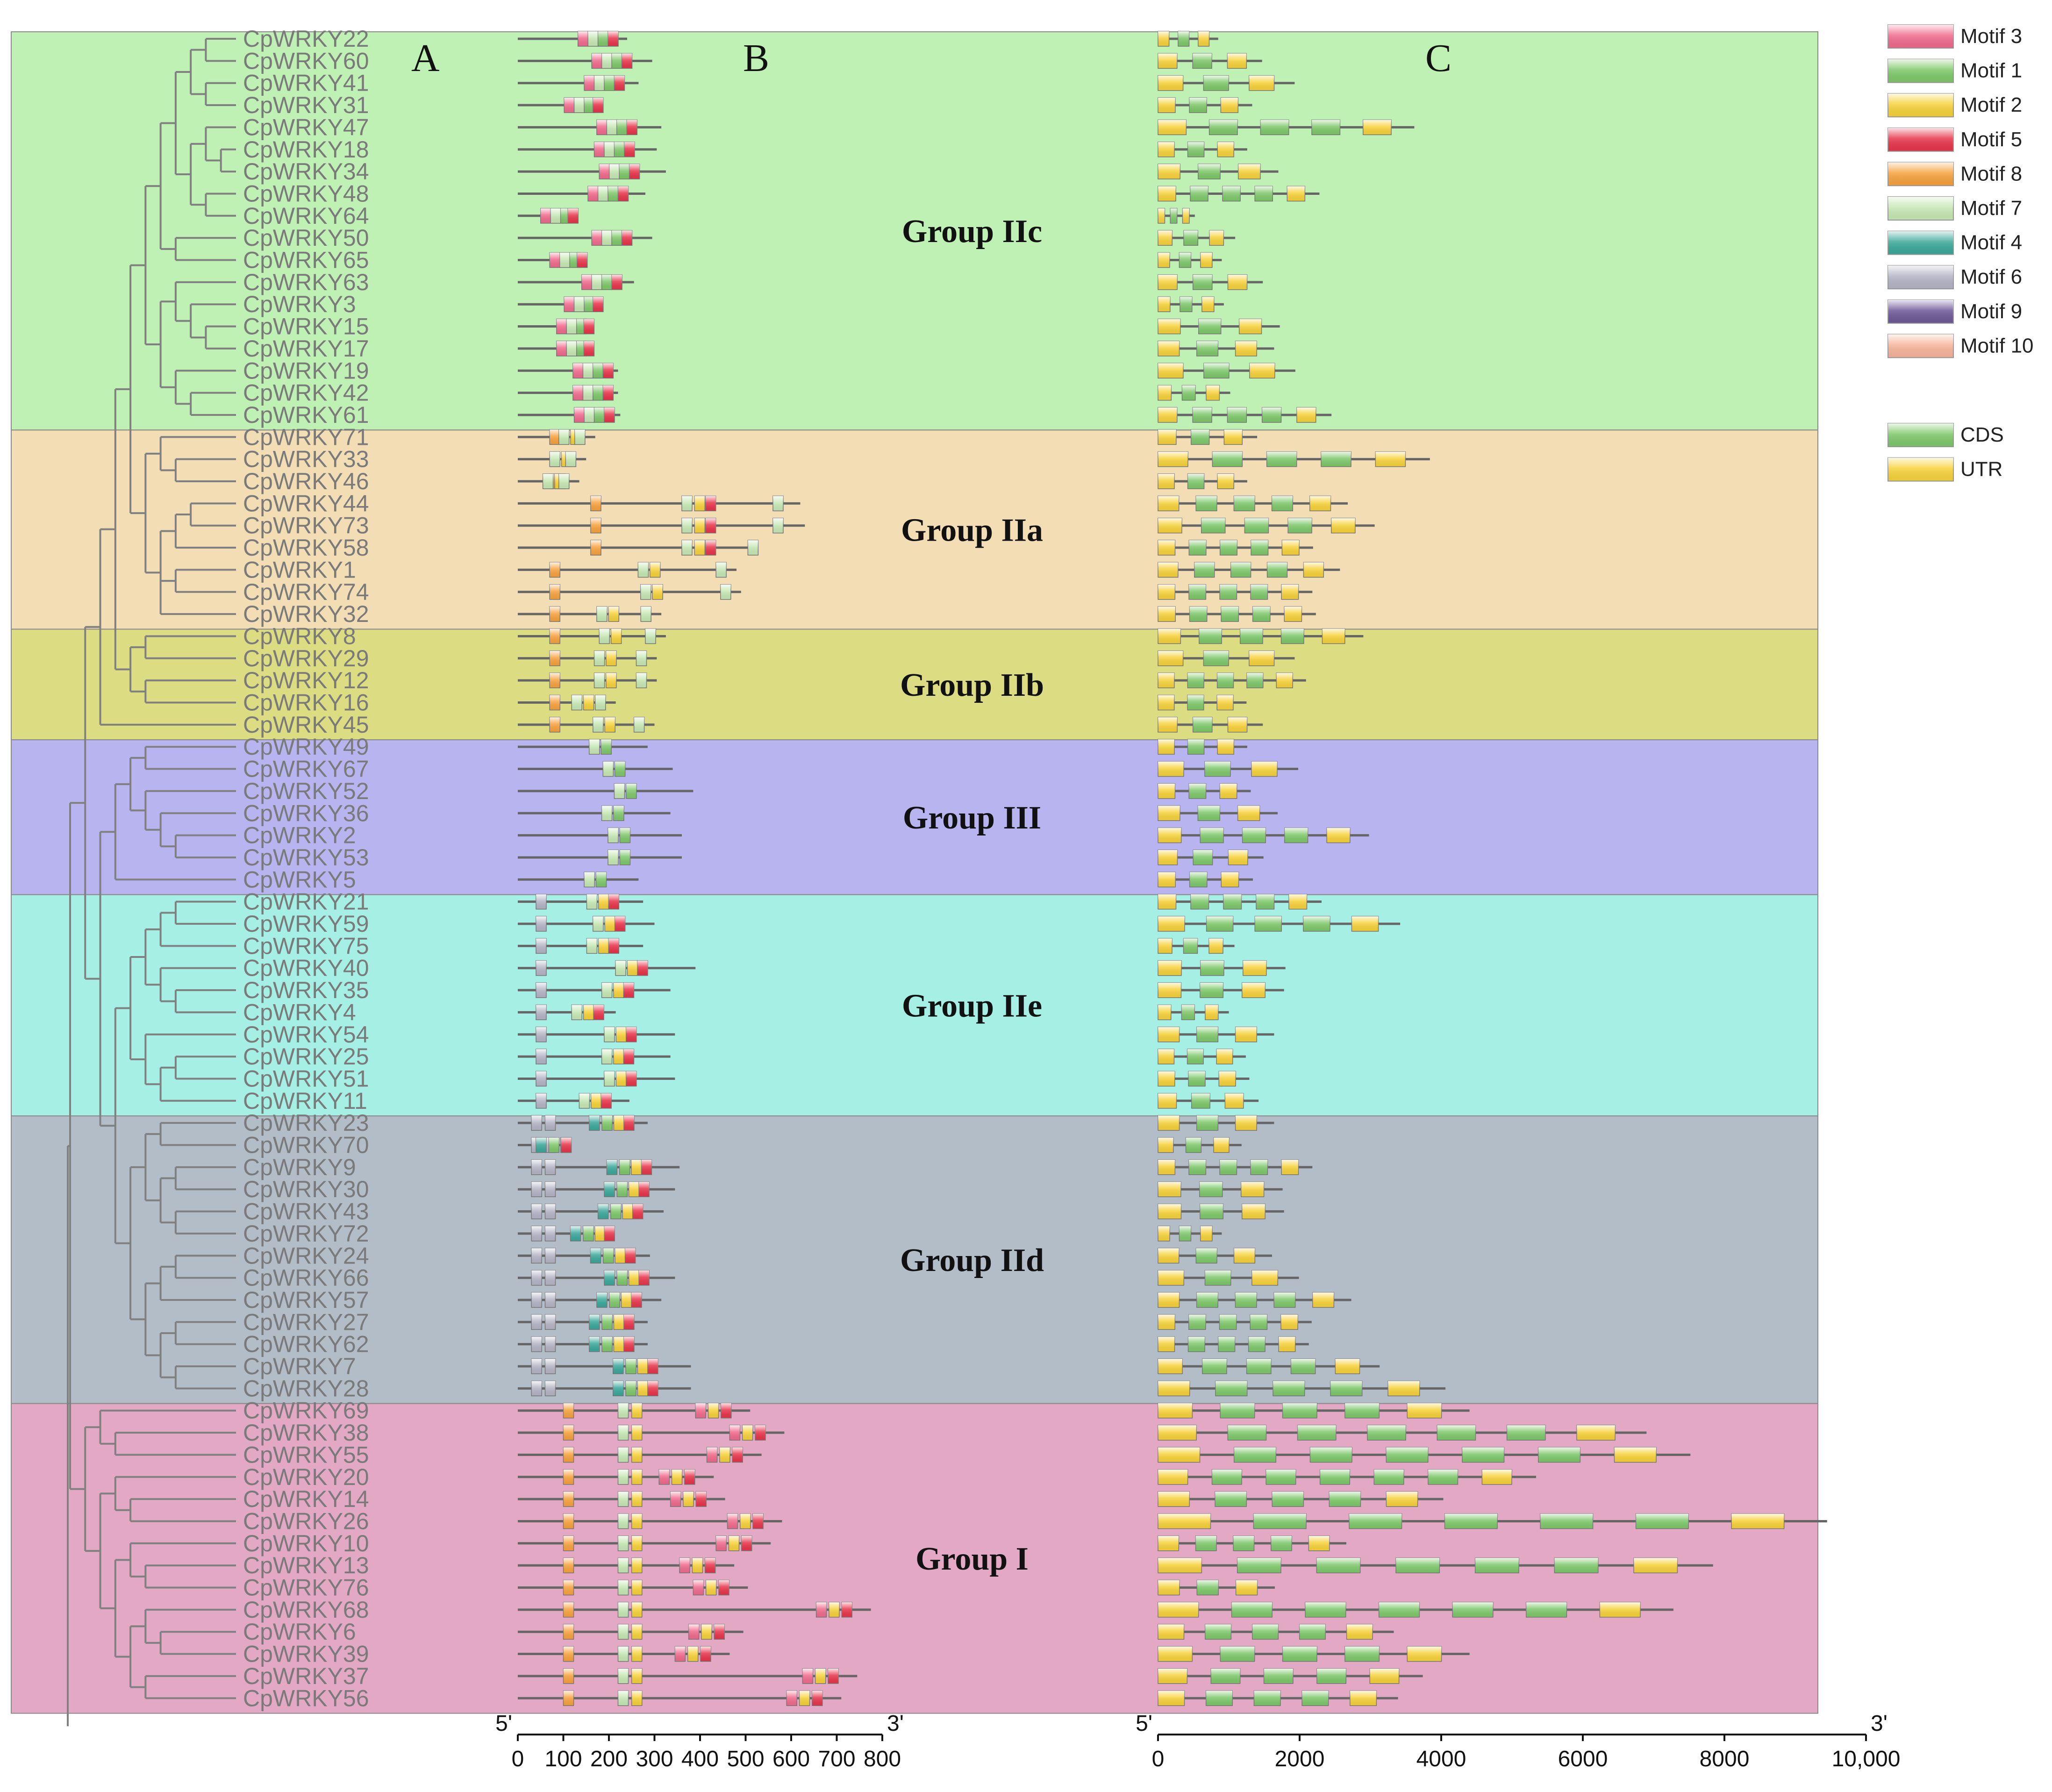 Image resolution: width=2052 pixels, height=1792 pixels. Describe the element at coordinates (306, 238) in the screenshot. I see `gene-label: CpWRKY50` at that location.